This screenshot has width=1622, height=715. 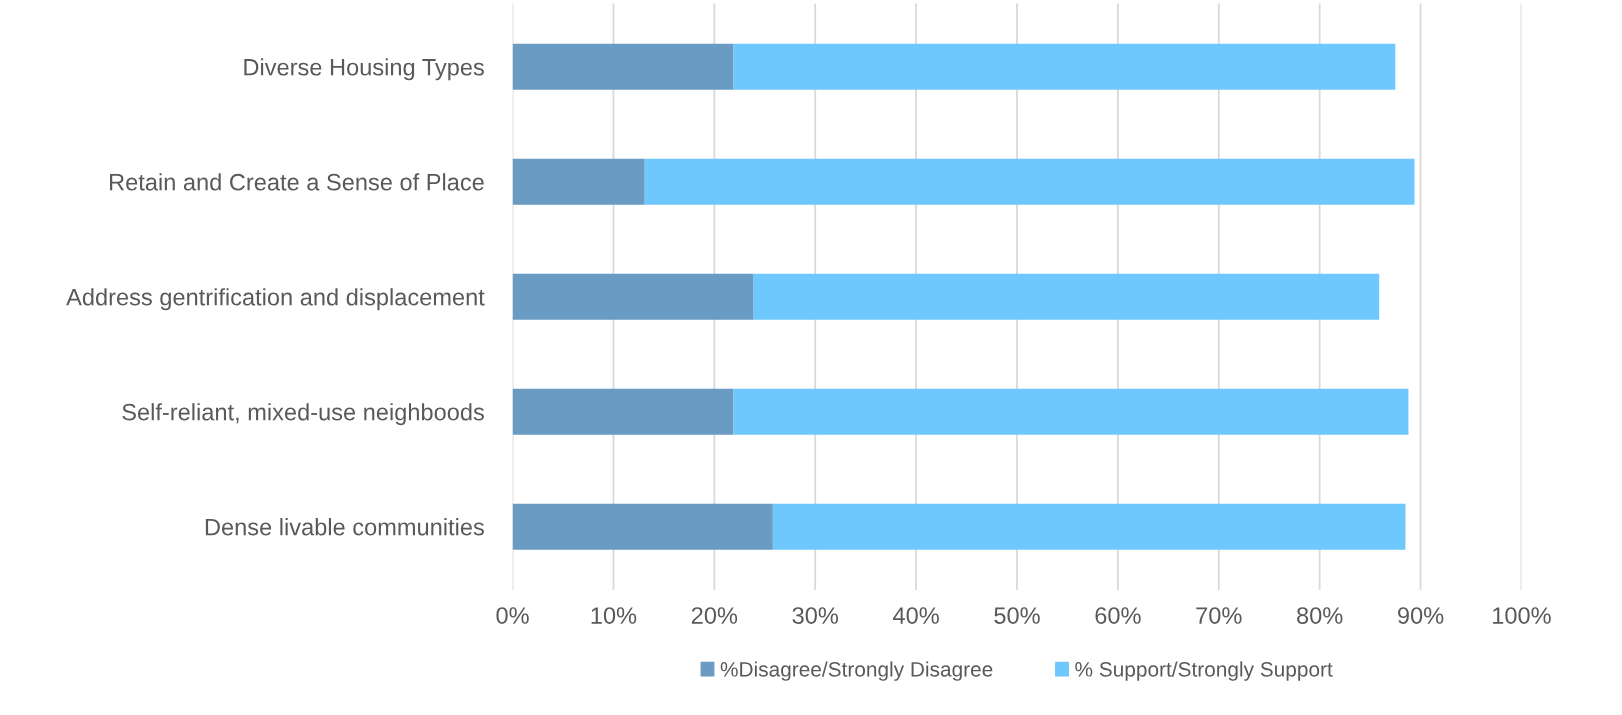 What do you see at coordinates (856, 671) in the screenshot?
I see `legend-label: %Disagree/Strongly Disagree` at bounding box center [856, 671].